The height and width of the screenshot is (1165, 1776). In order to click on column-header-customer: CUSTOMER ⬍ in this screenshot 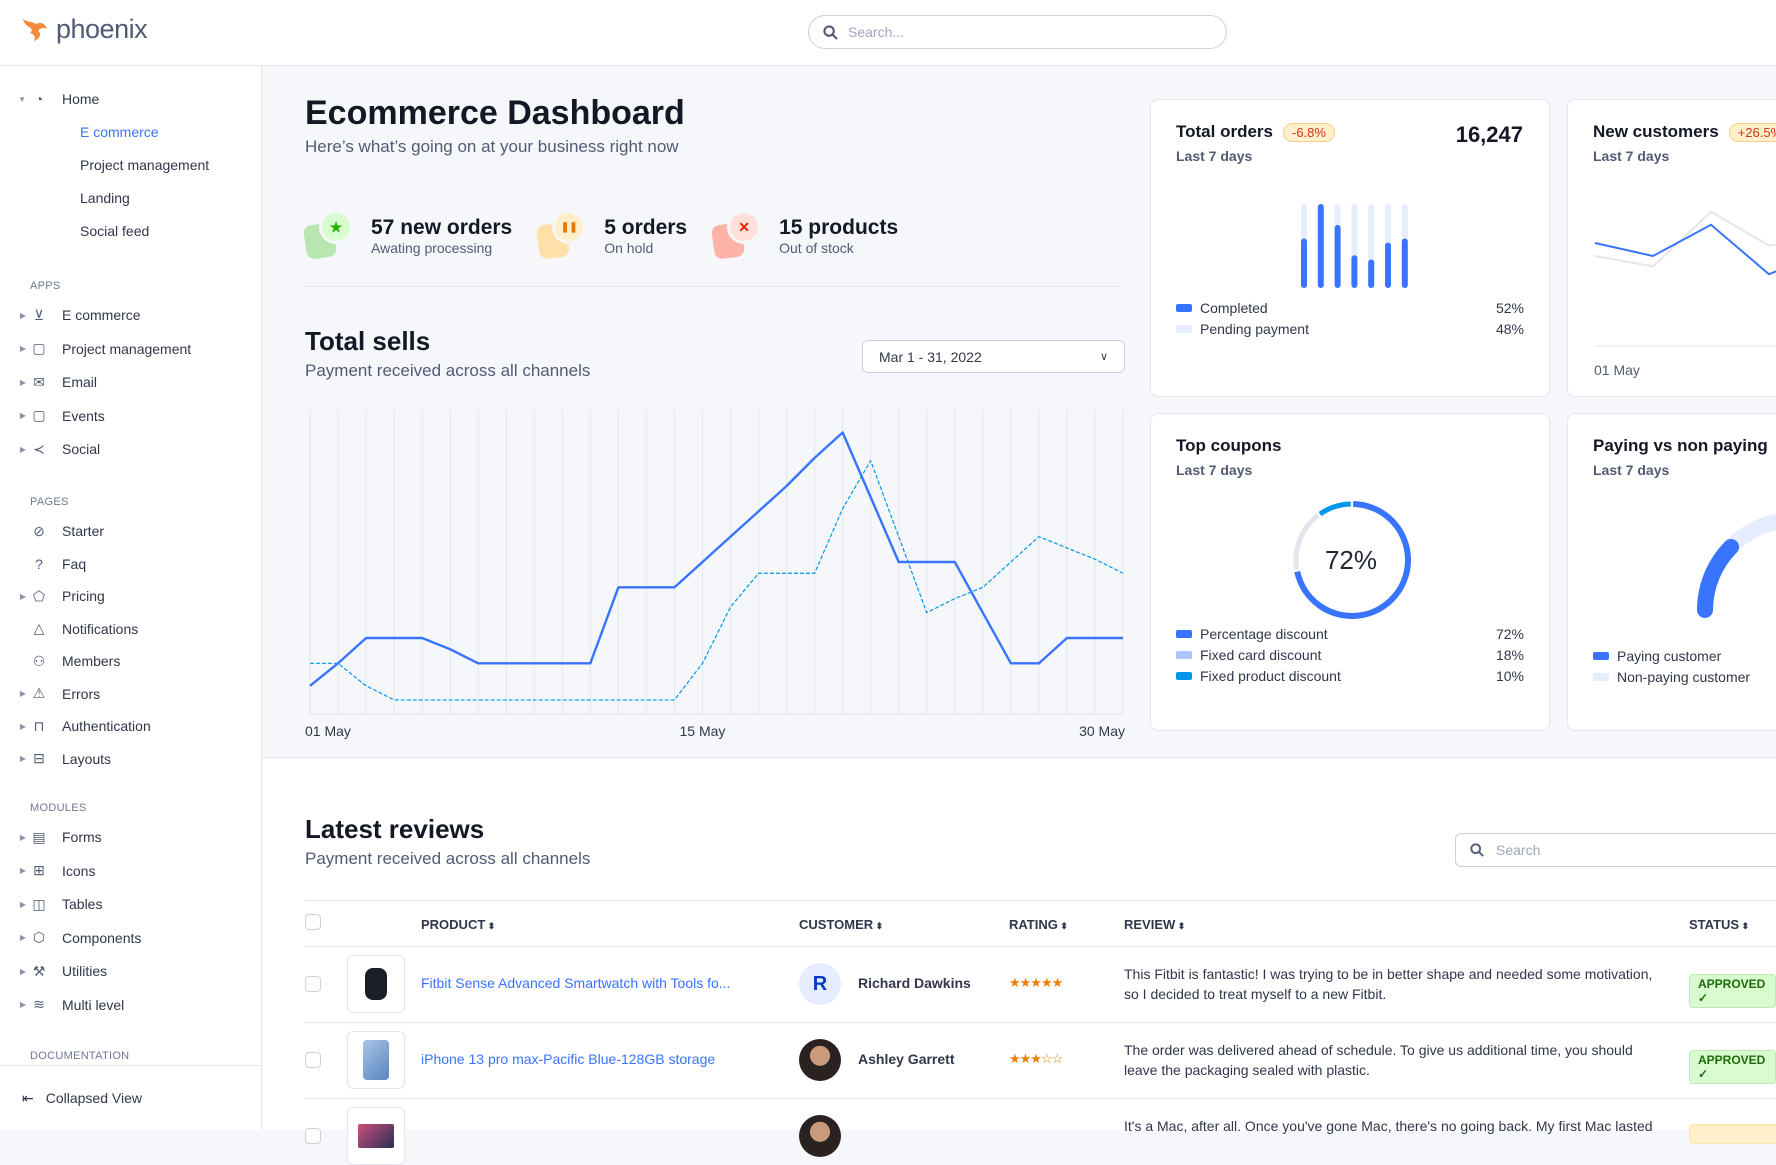, I will do `click(841, 924)`.